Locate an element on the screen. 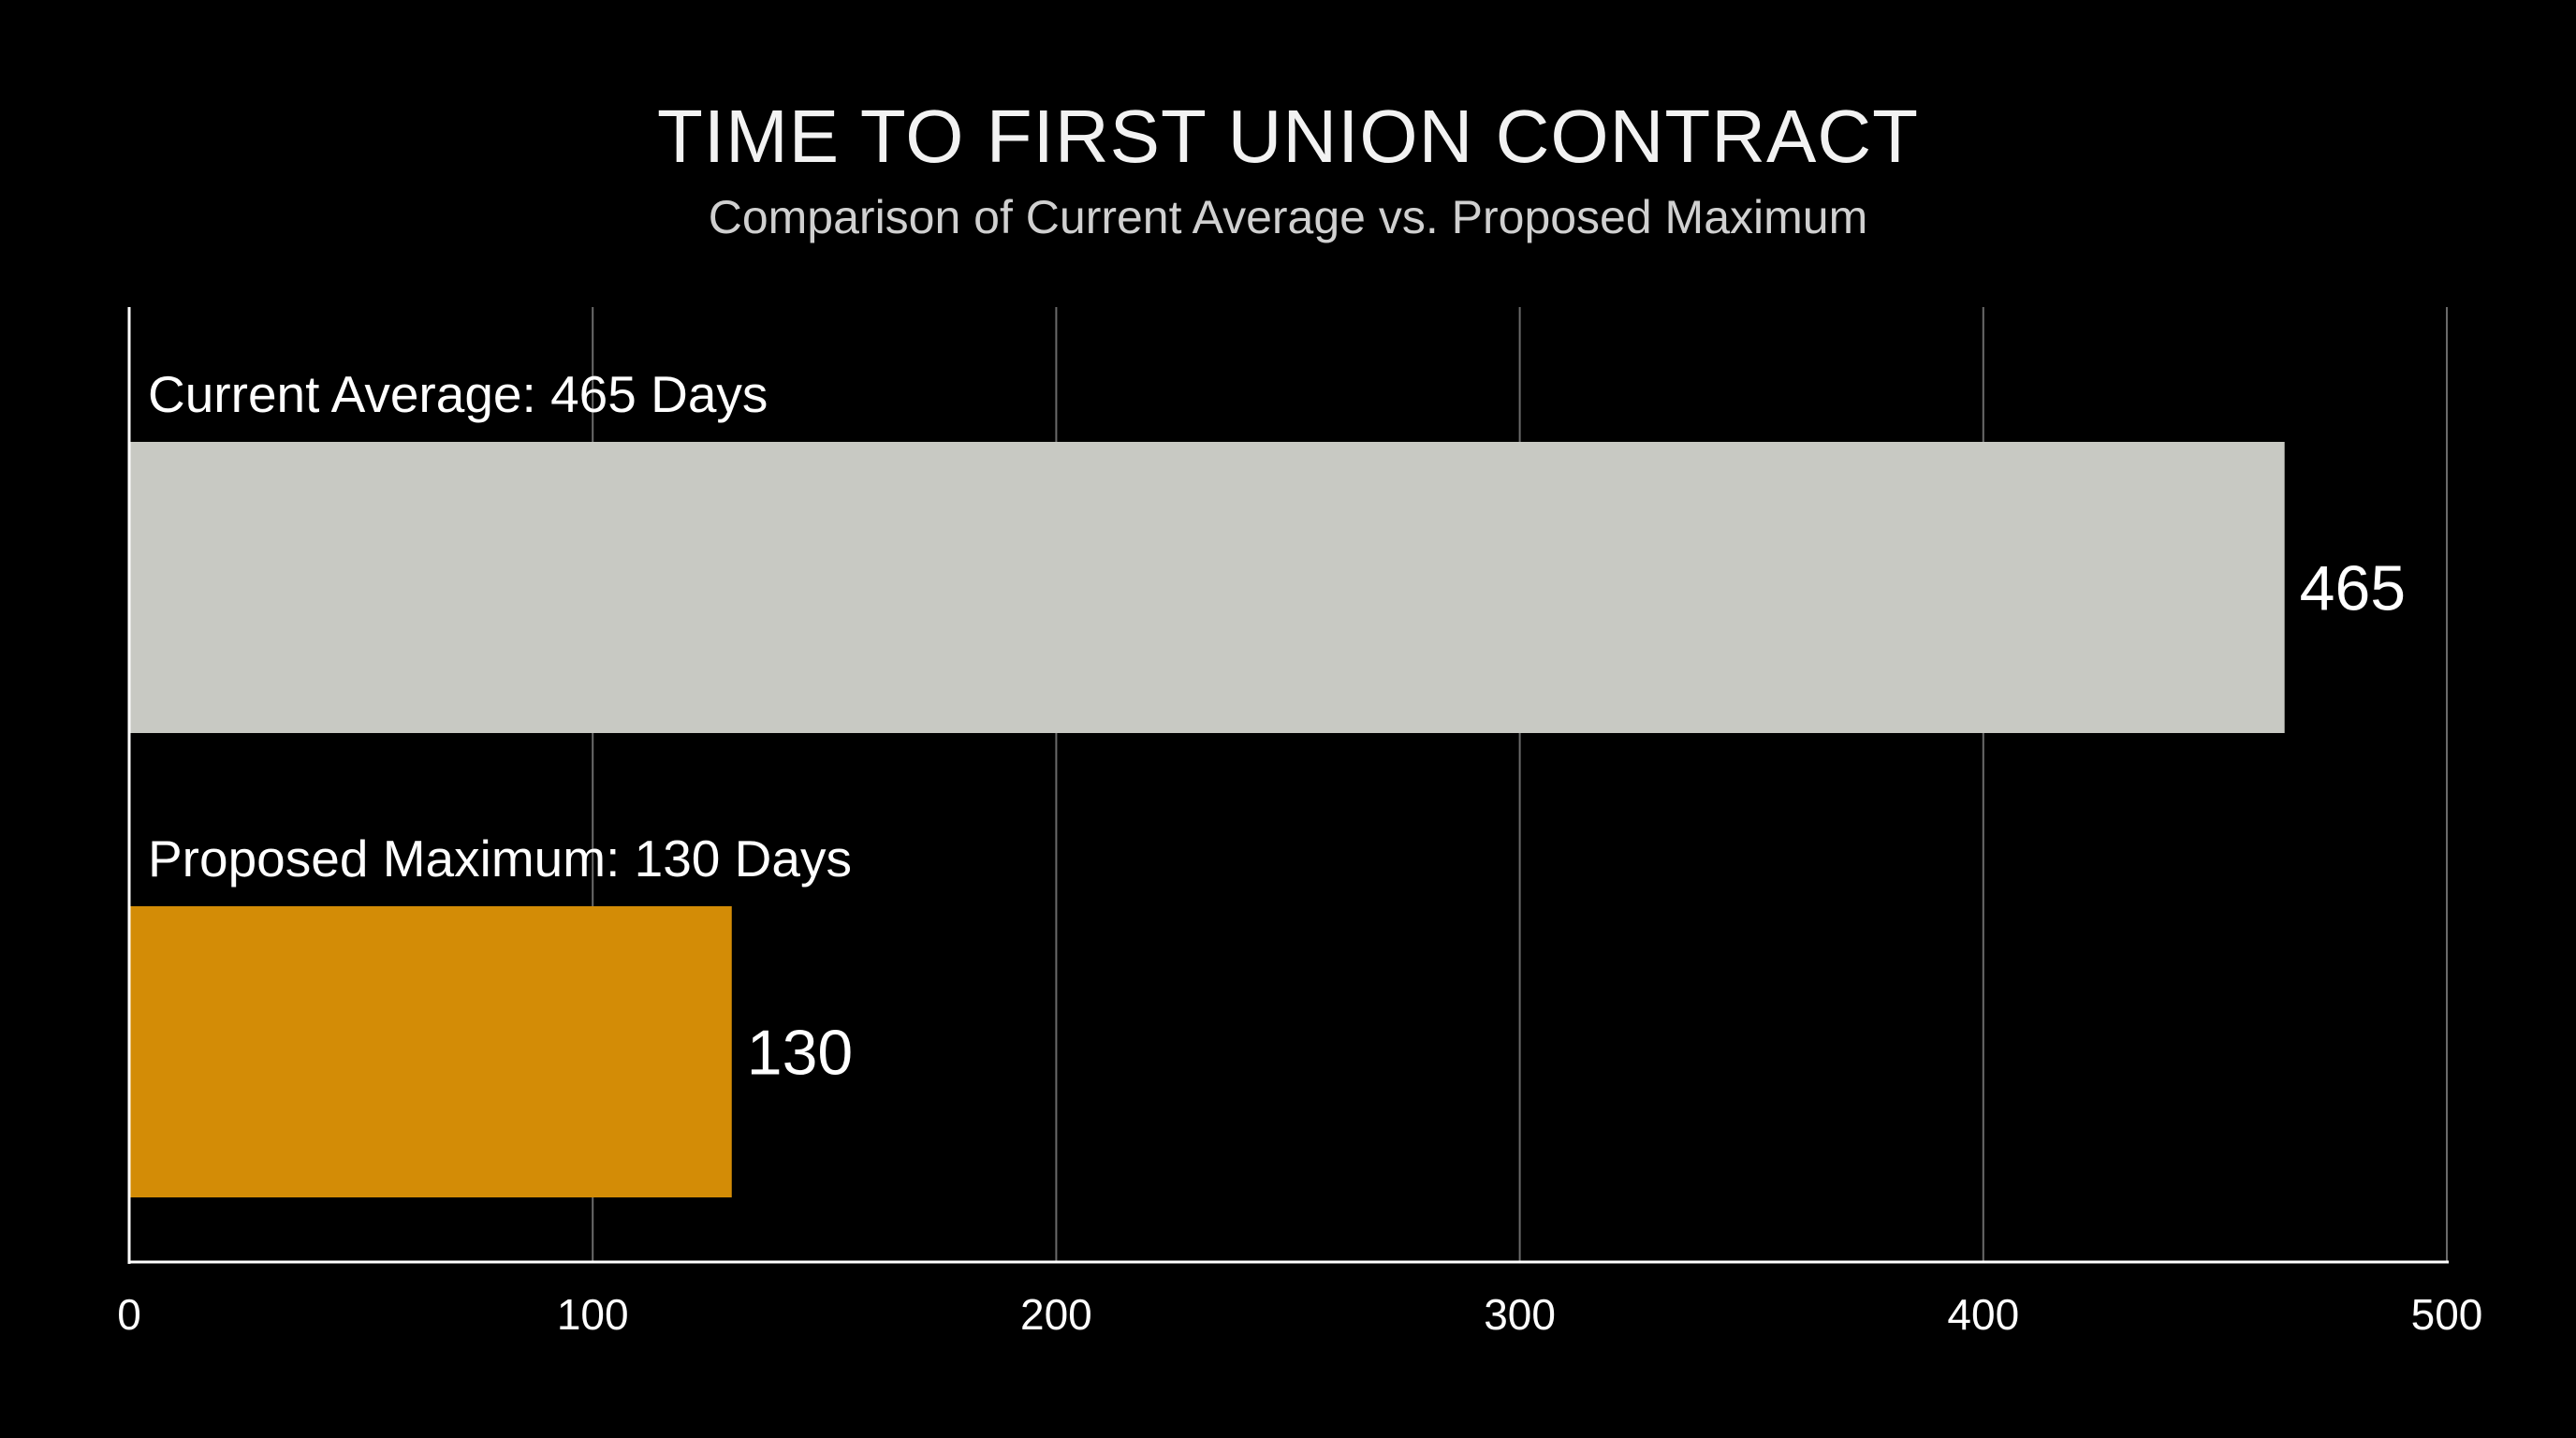 The height and width of the screenshot is (1438, 2576). x-tick-label-300: 300 is located at coordinates (1520, 1314).